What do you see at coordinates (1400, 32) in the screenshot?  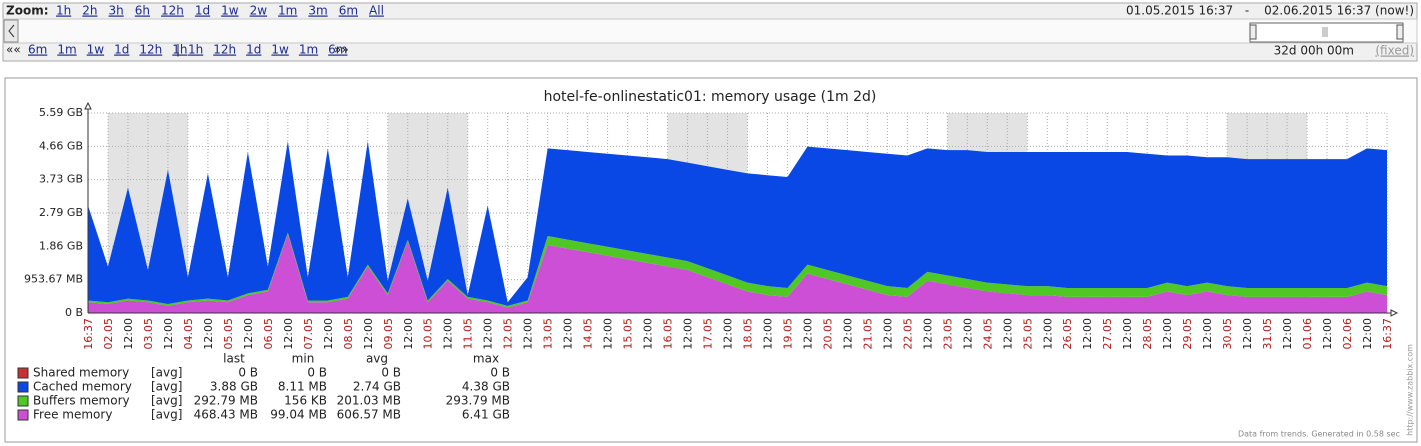 I see `handle-right` at bounding box center [1400, 32].